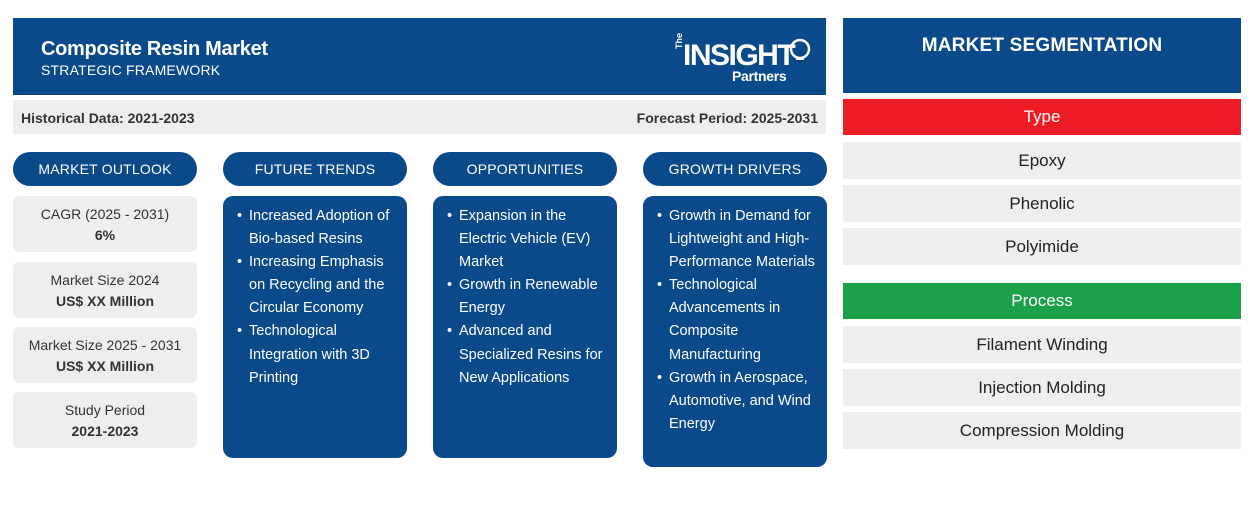 This screenshot has height=530, width=1254. Describe the element at coordinates (105, 431) in the screenshot. I see `outlook-value: 2021-2023` at that location.